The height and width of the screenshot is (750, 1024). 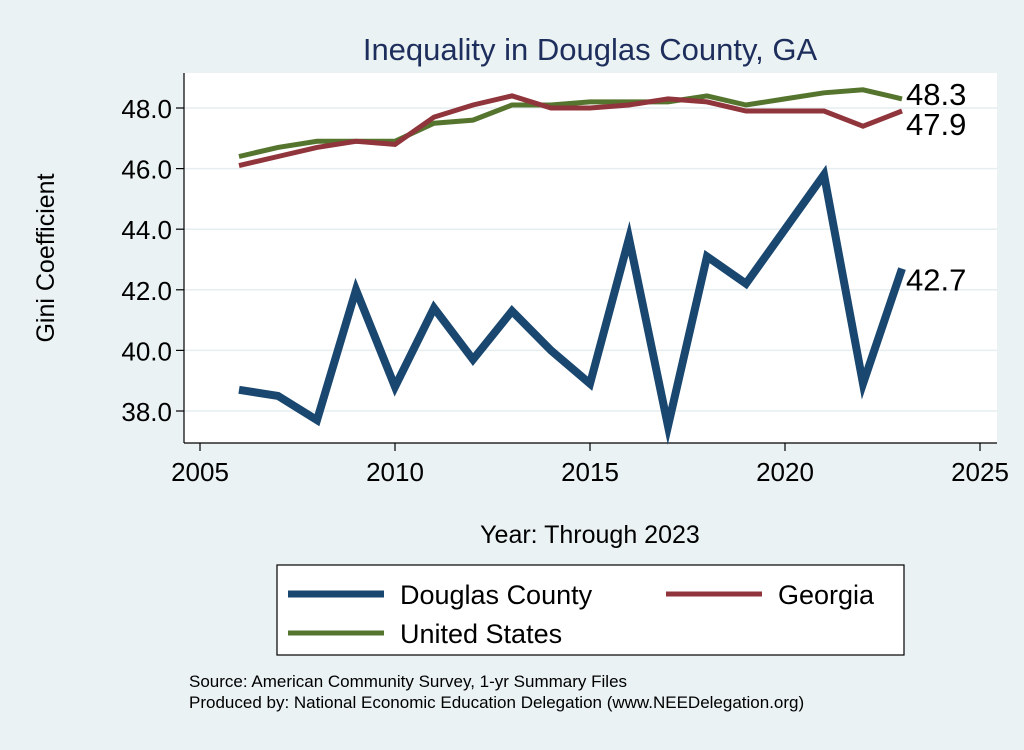 What do you see at coordinates (590, 472) in the screenshot?
I see `x-tick-label: 2015` at bounding box center [590, 472].